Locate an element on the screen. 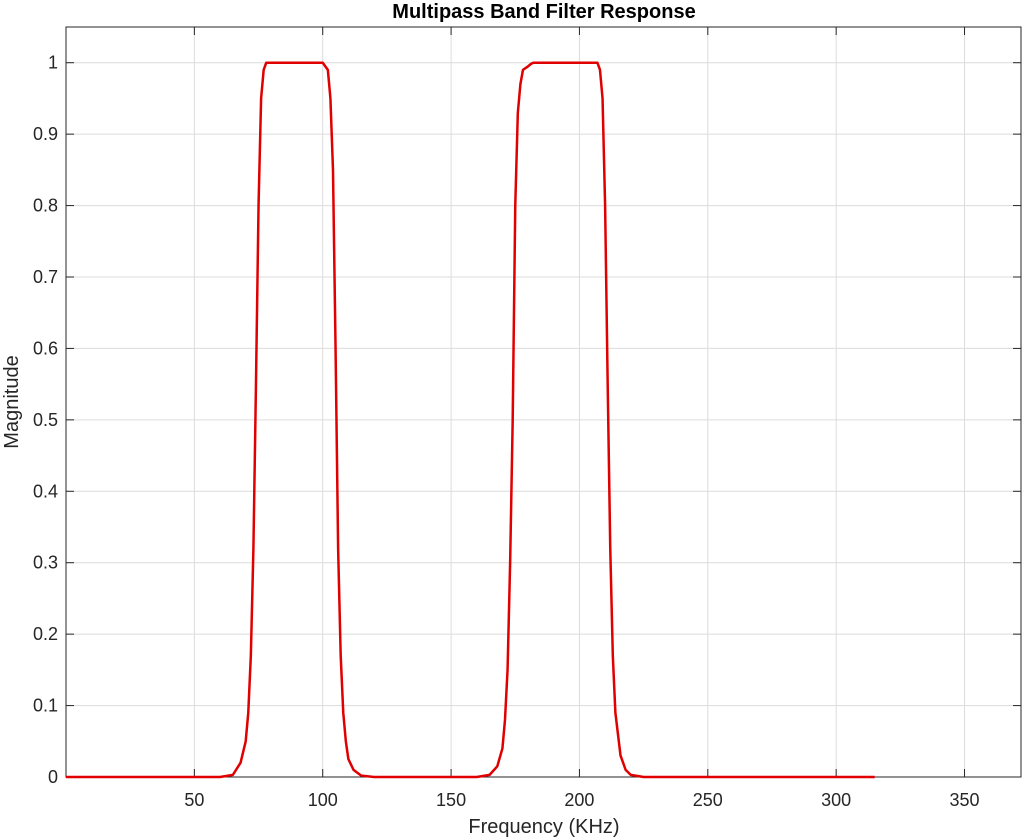 Image resolution: width=1024 pixels, height=840 pixels. y-tick-label: 0.7 is located at coordinates (45, 277).